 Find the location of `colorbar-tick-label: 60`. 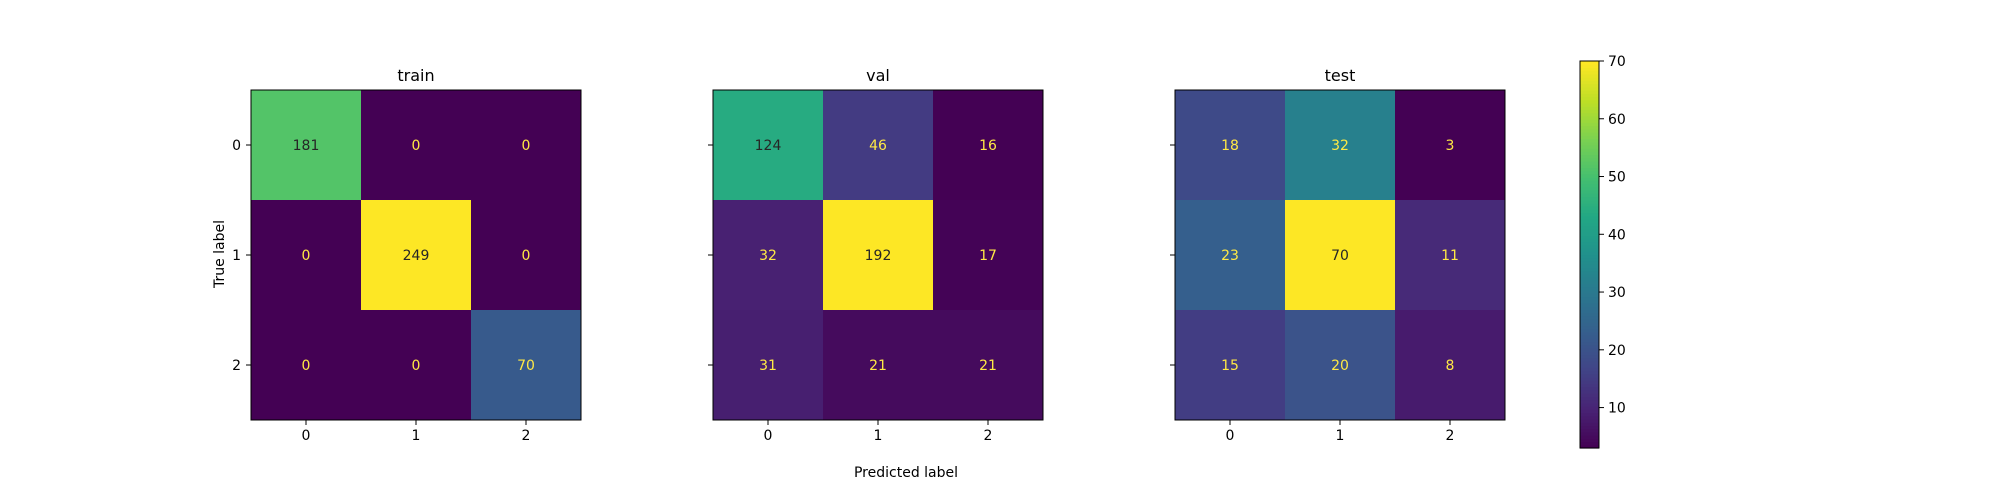

colorbar-tick-label: 60 is located at coordinates (1617, 120).